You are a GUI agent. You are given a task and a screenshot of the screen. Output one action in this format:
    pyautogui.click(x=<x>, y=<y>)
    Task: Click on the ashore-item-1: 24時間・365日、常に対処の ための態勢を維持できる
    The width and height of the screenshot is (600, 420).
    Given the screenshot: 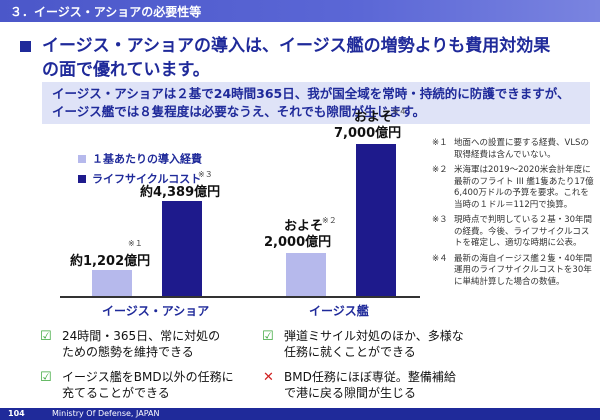 What is the action you would take?
    pyautogui.click(x=172, y=344)
    